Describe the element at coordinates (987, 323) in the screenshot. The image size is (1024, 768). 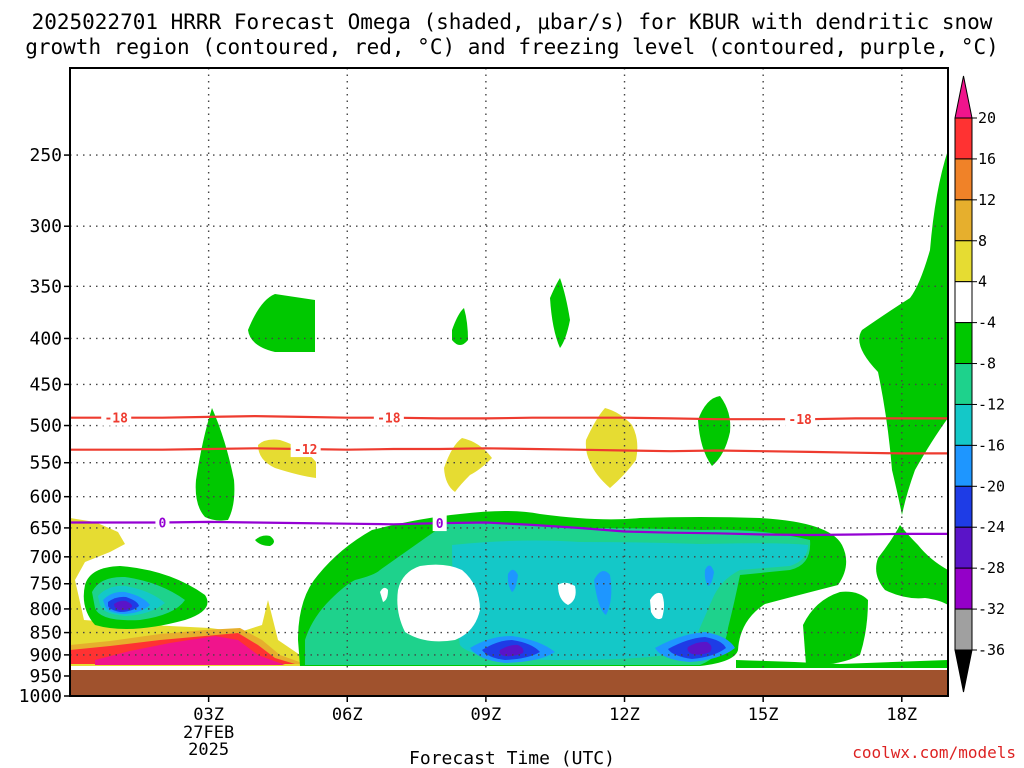
I see `colorbar-label: -4` at that location.